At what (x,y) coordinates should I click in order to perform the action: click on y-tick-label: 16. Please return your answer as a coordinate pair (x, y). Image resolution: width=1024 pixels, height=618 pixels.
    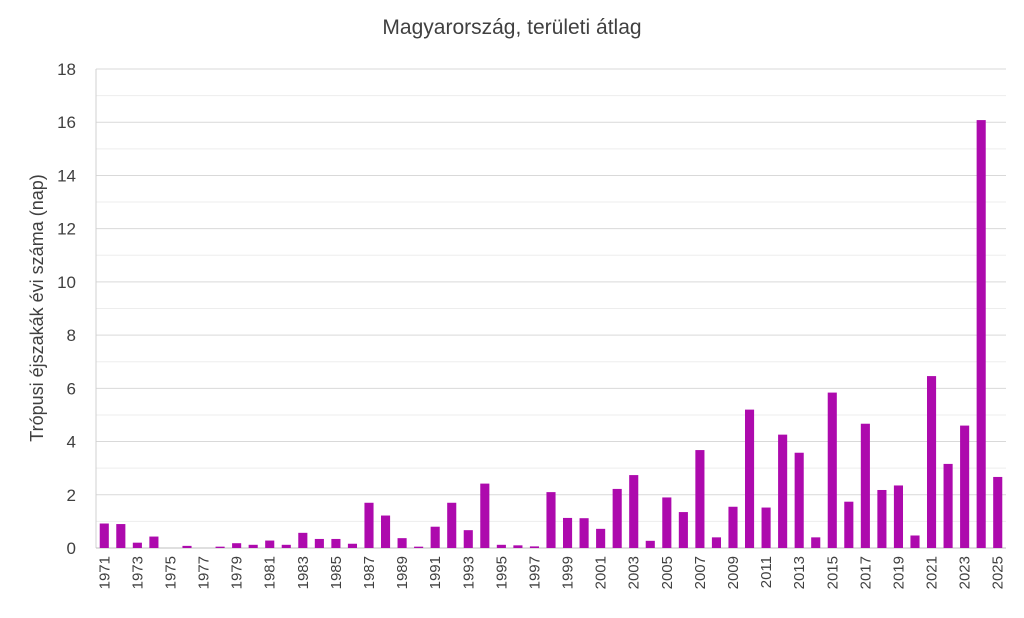
    Looking at the image, I should click on (66, 122).